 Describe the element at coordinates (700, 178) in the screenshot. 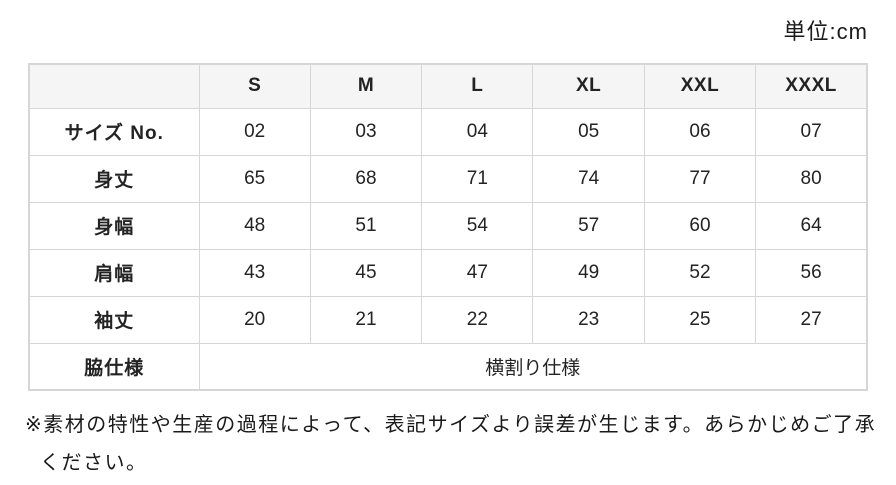

I see `size-value-cell: 77` at that location.